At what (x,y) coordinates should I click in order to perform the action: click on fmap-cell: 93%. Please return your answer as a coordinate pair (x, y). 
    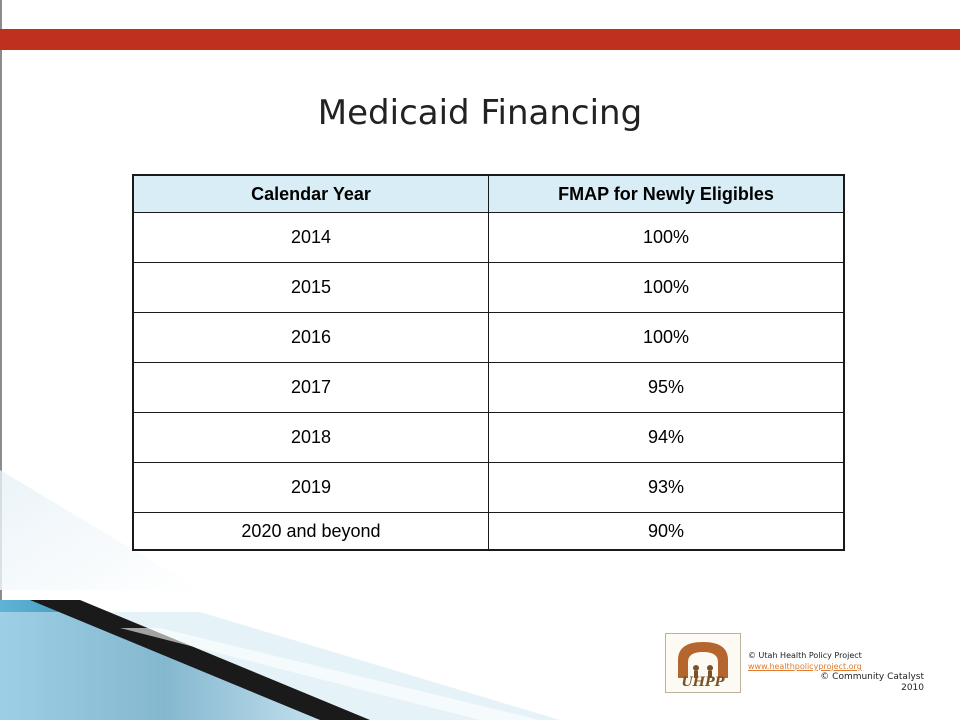
    Looking at the image, I should click on (666, 487).